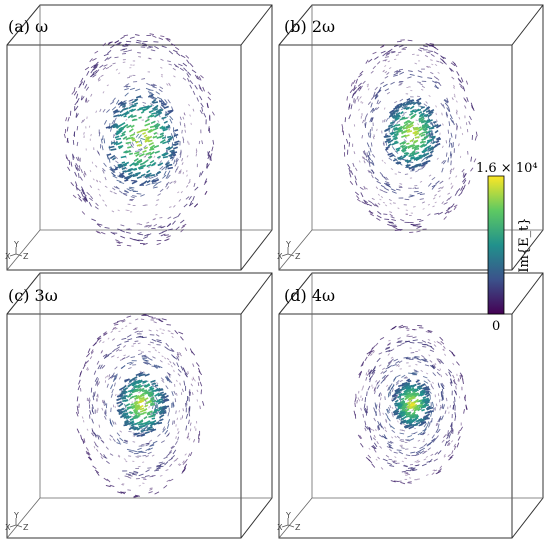 Image resolution: width=550 pixels, height=544 pixels. What do you see at coordinates (26, 527) in the screenshot?
I see `axis-z-label: Z` at bounding box center [26, 527].